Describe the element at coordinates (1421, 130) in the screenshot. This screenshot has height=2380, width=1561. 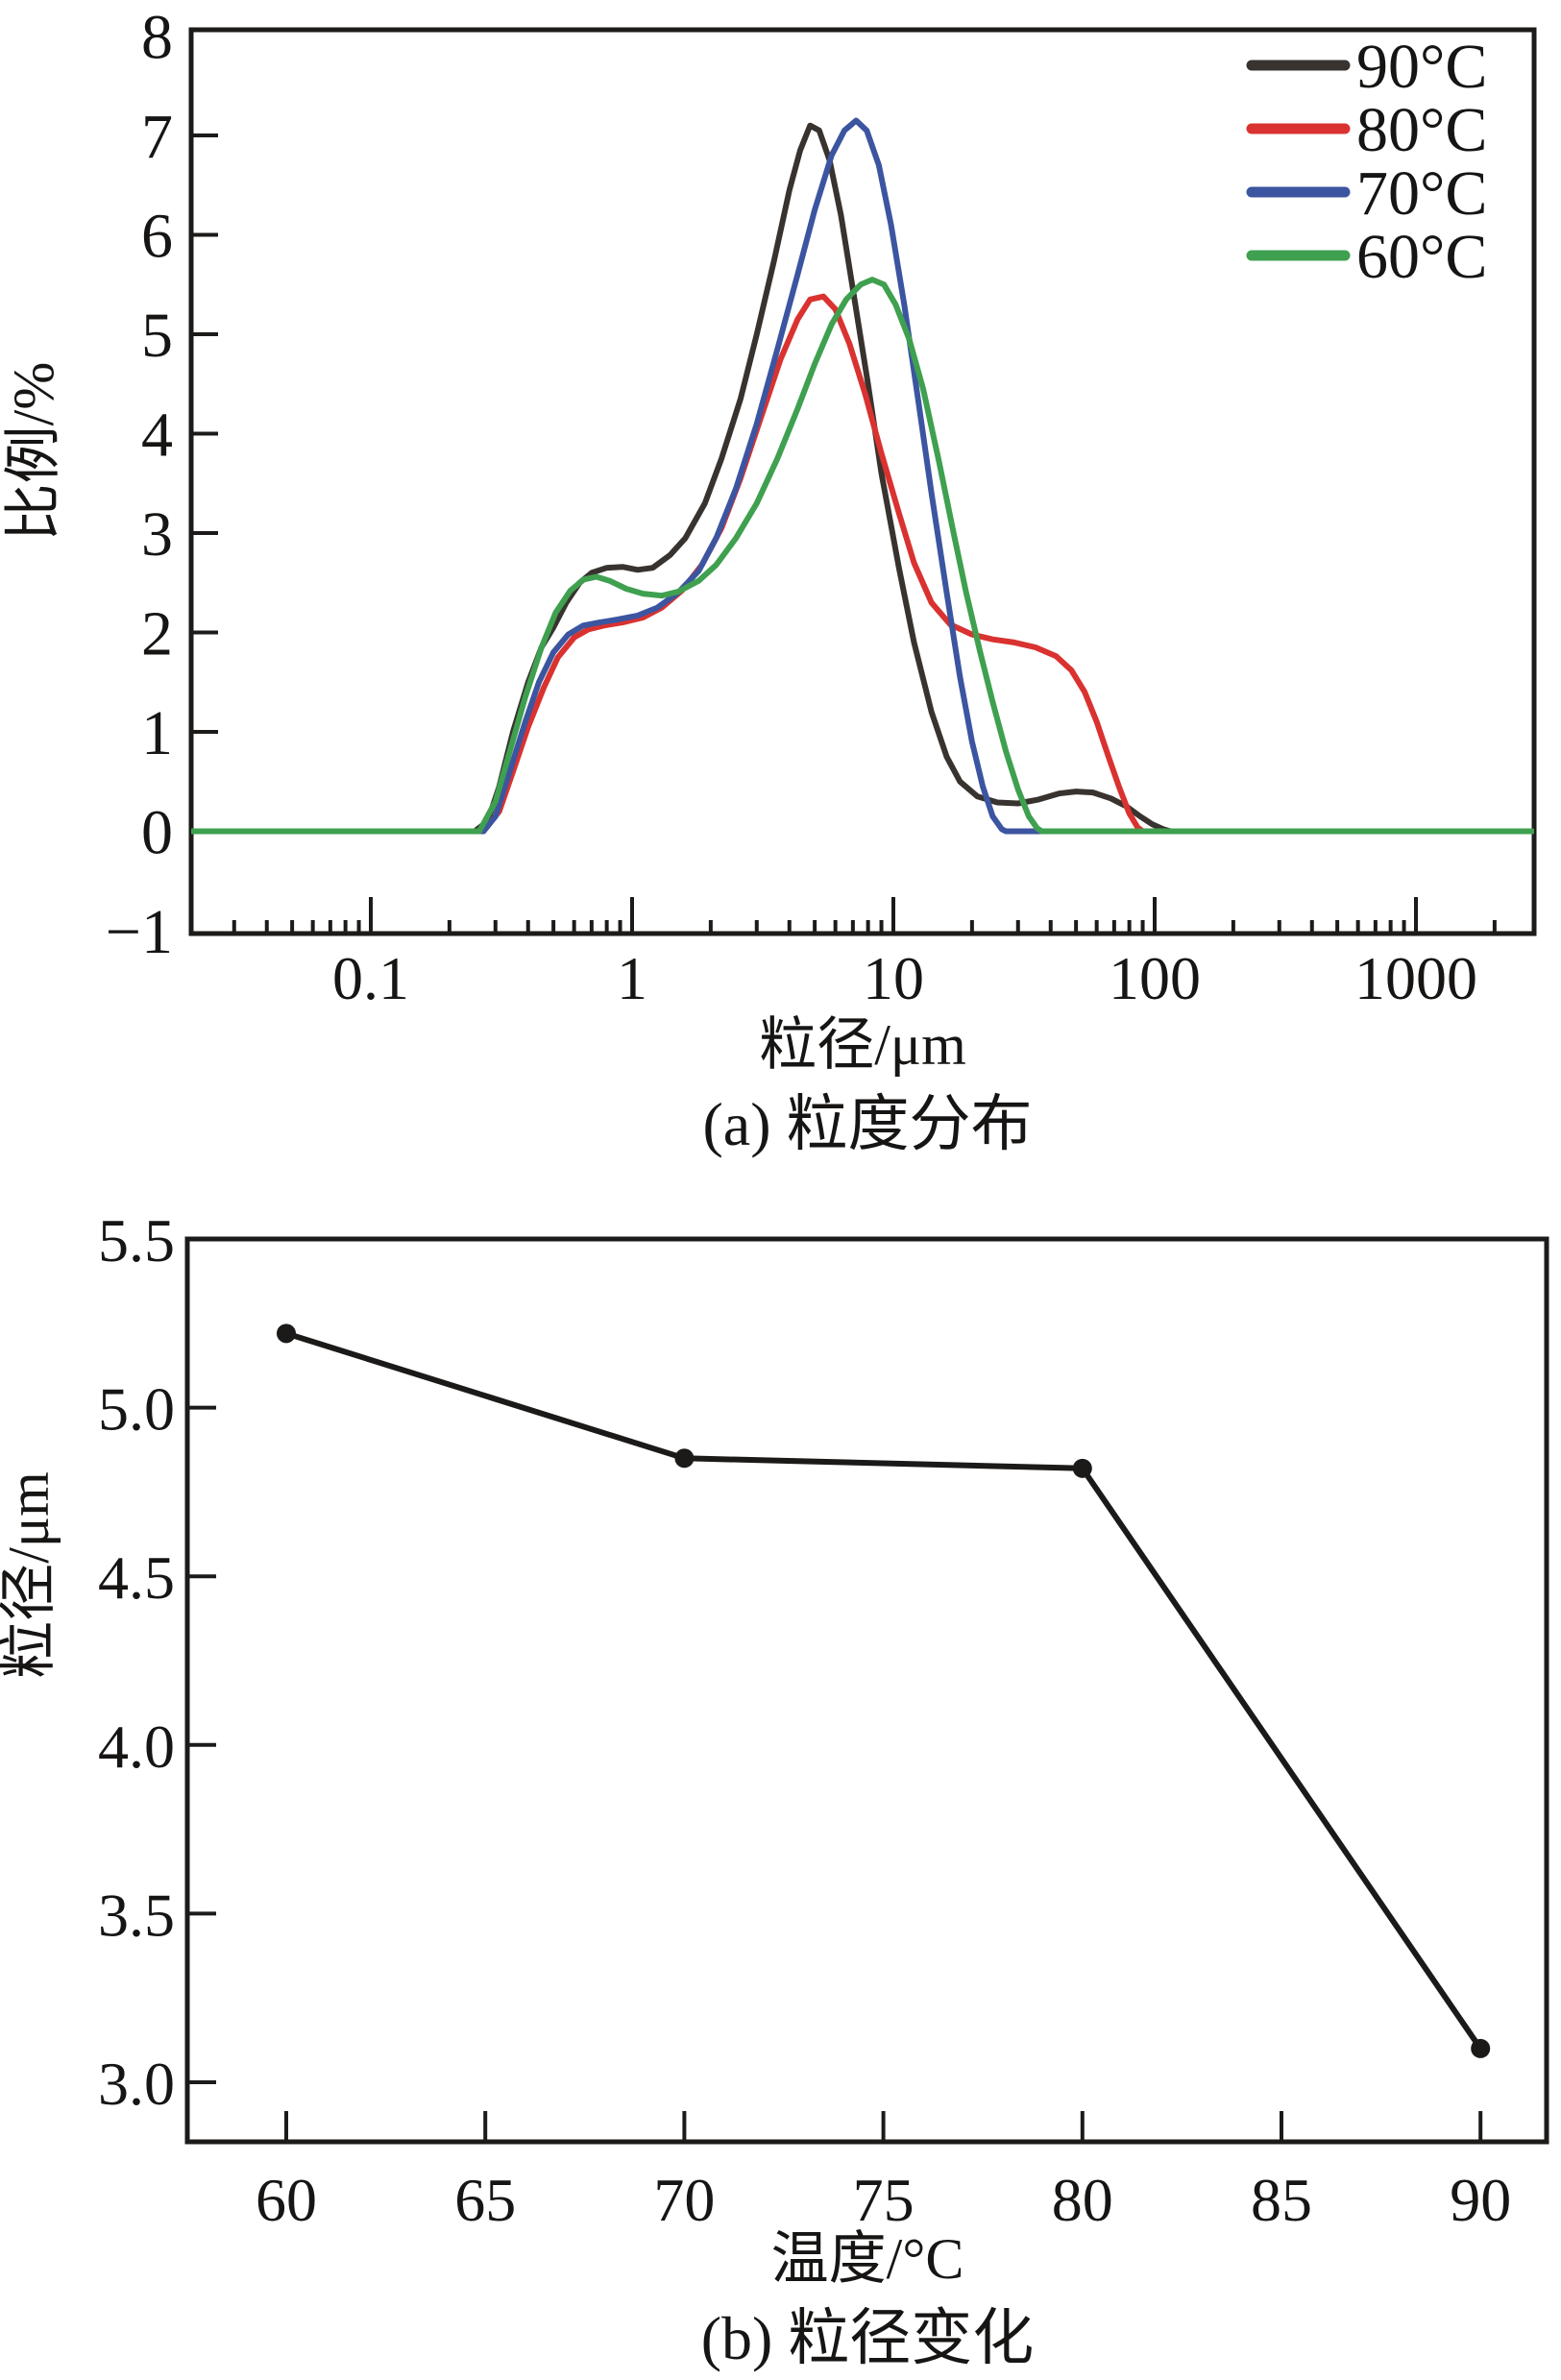
I see `legend-label-80°C: 80°C` at that location.